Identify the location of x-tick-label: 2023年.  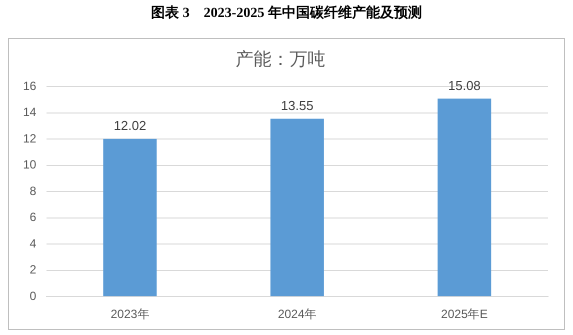
(130, 314).